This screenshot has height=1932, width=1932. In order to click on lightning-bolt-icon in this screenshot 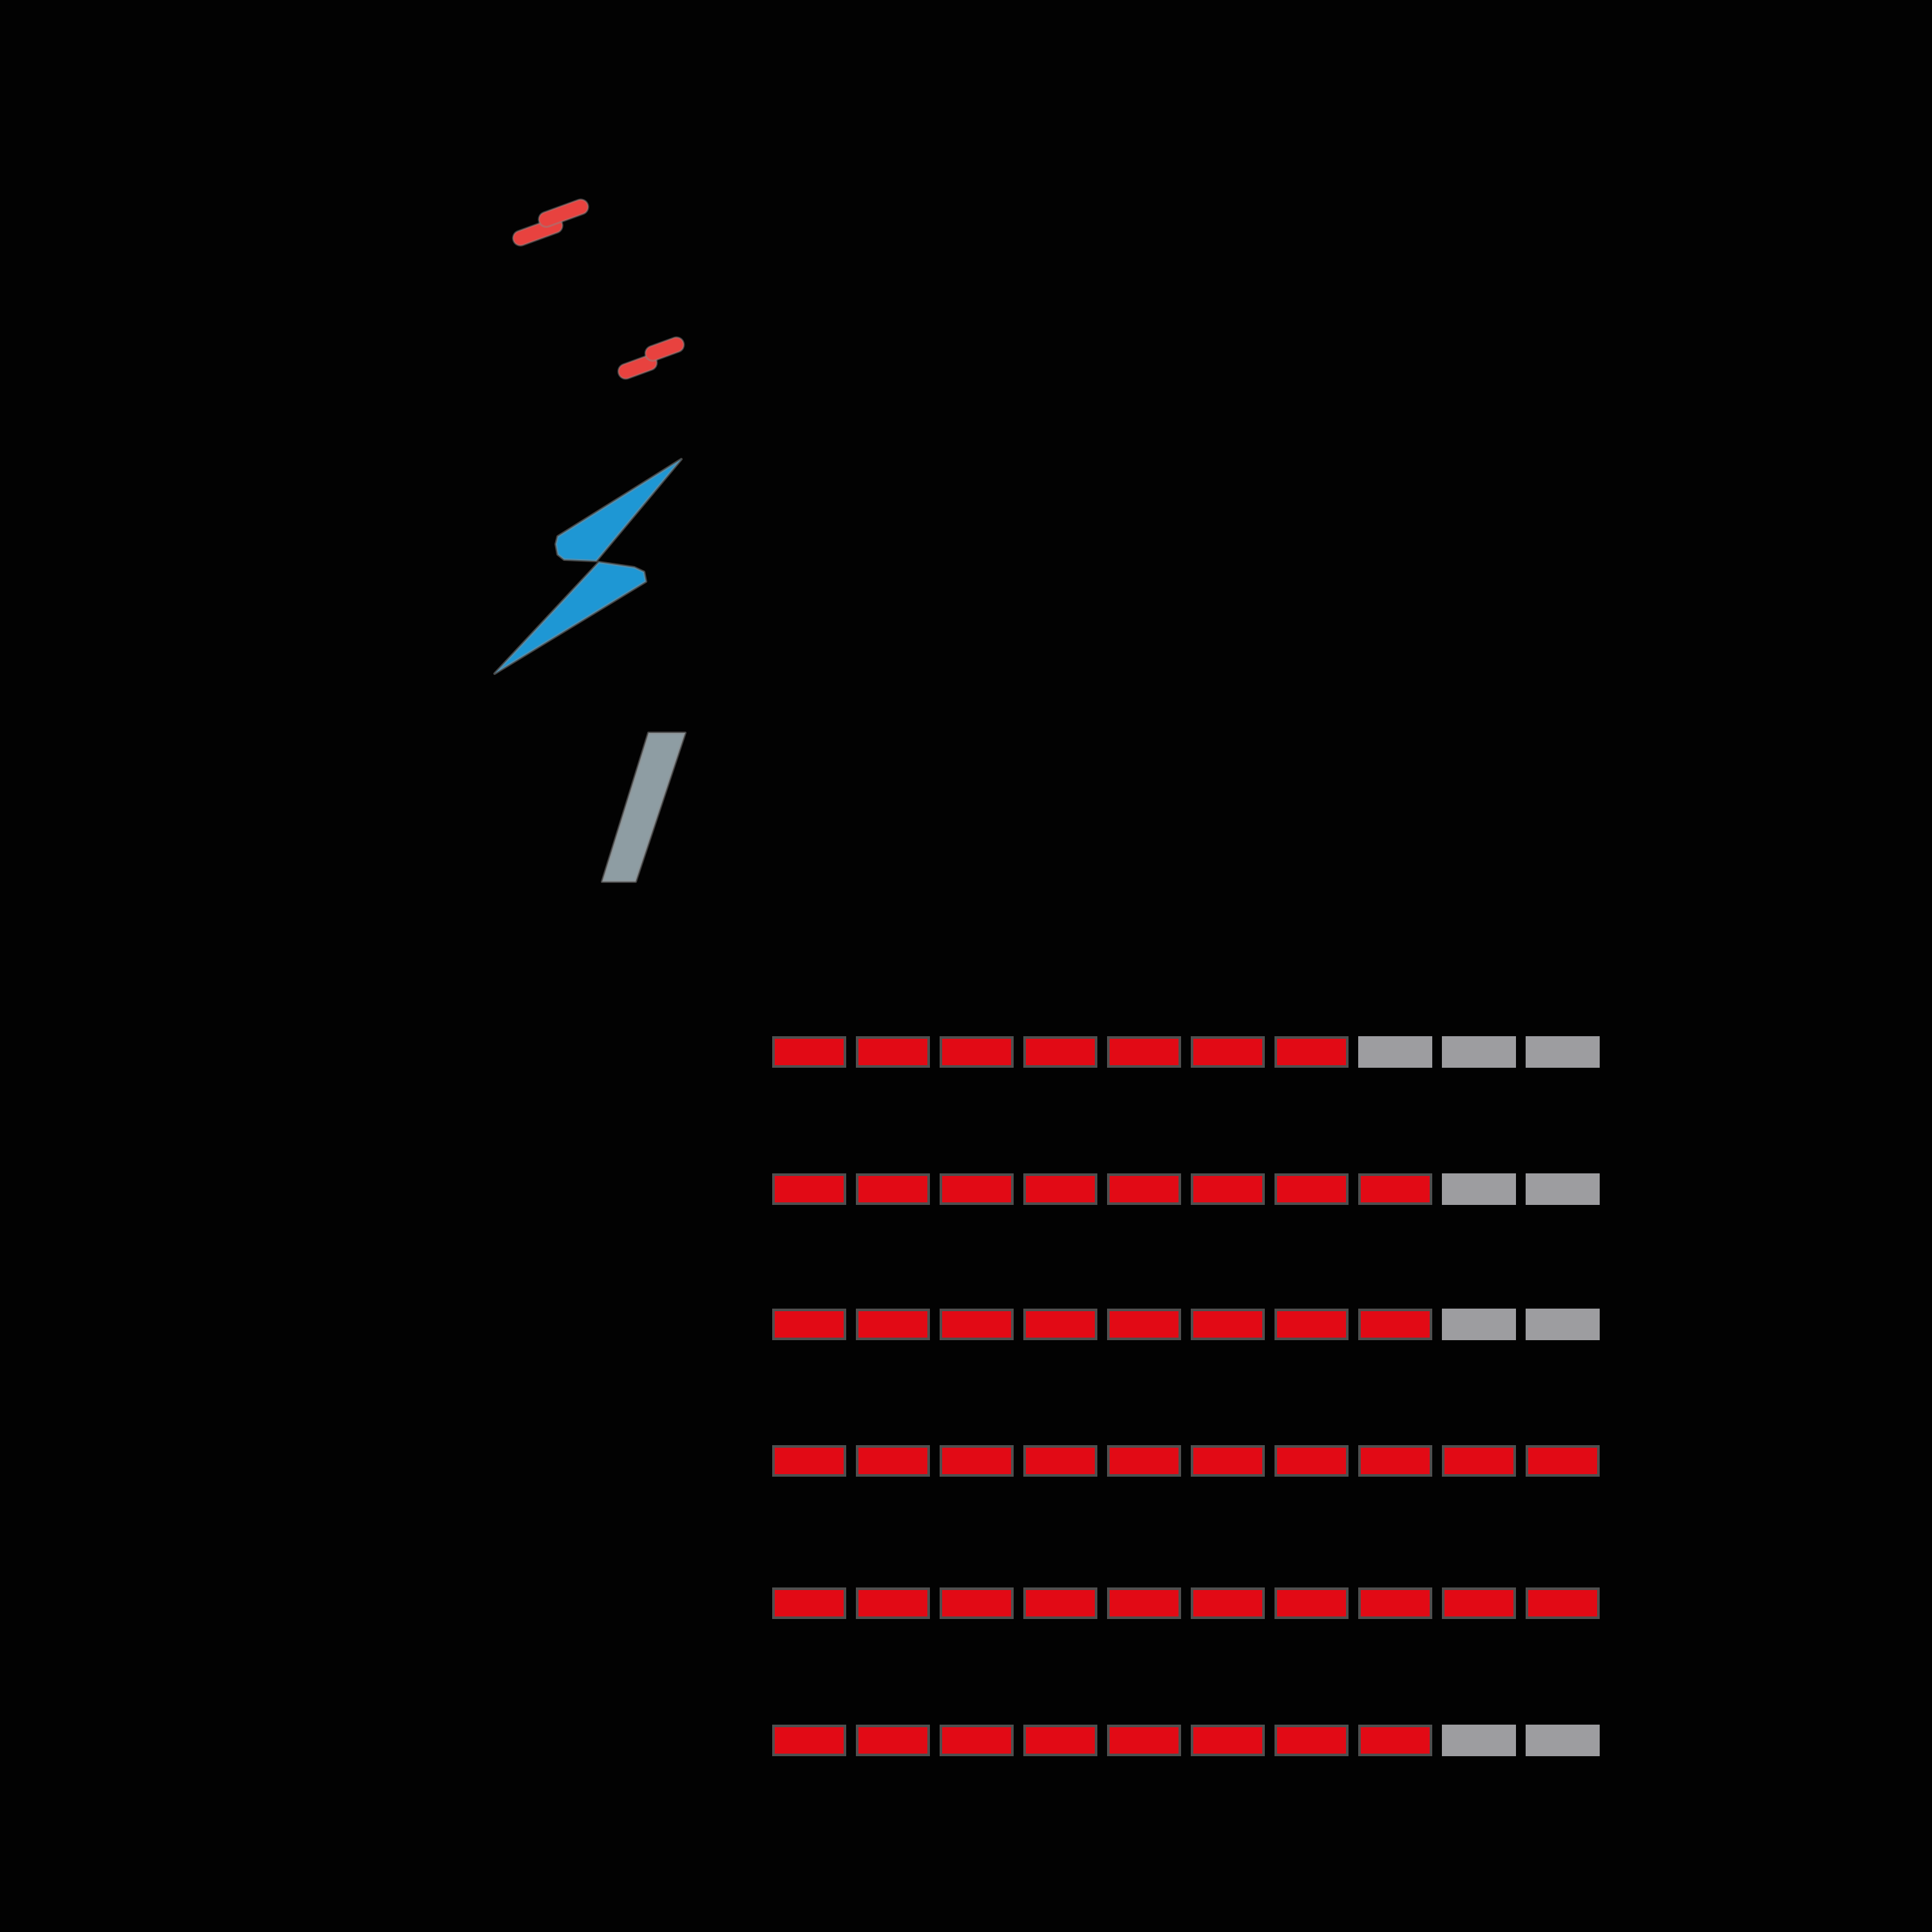, I will do `click(588, 566)`.